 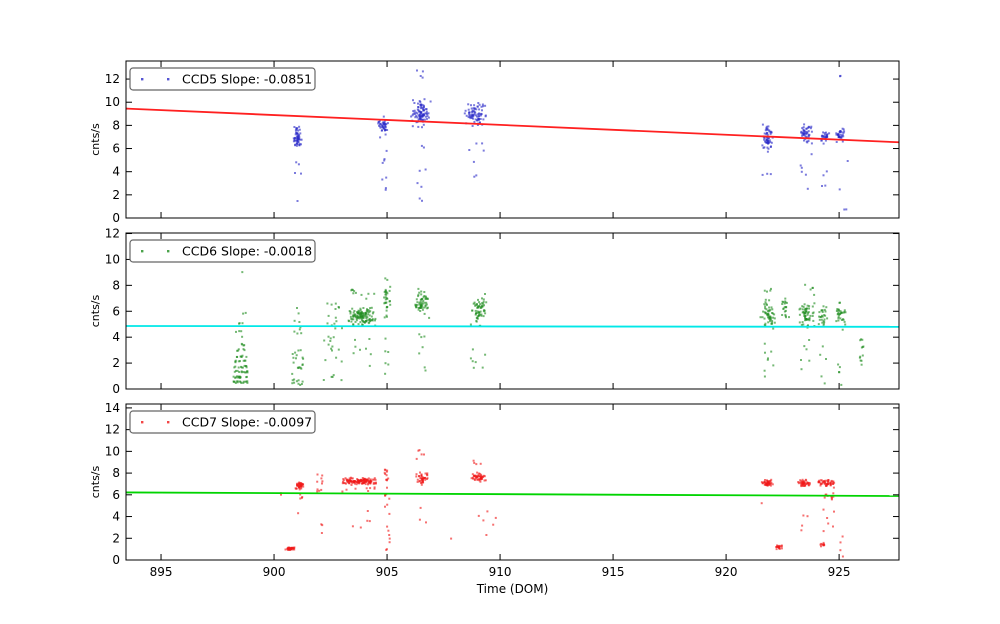 I want to click on scatter-series-ccd7, so click(x=561, y=503).